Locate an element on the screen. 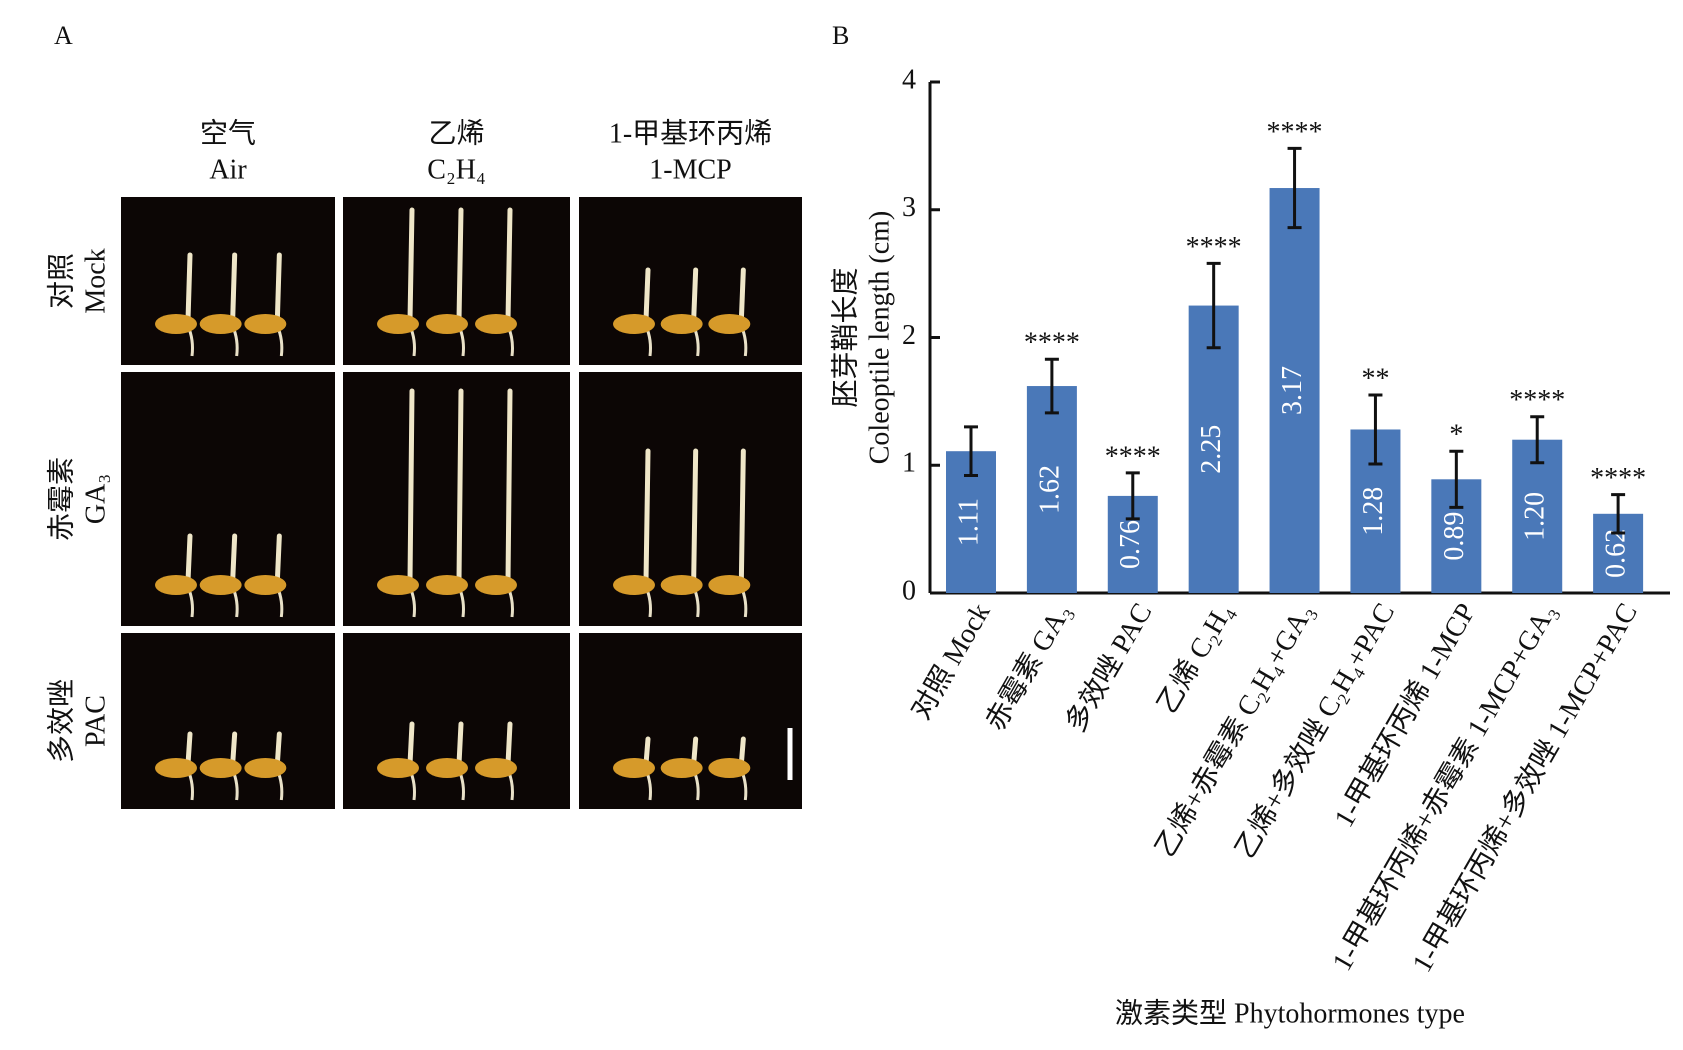  row-header: 多效唑 is located at coordinates (61, 721).